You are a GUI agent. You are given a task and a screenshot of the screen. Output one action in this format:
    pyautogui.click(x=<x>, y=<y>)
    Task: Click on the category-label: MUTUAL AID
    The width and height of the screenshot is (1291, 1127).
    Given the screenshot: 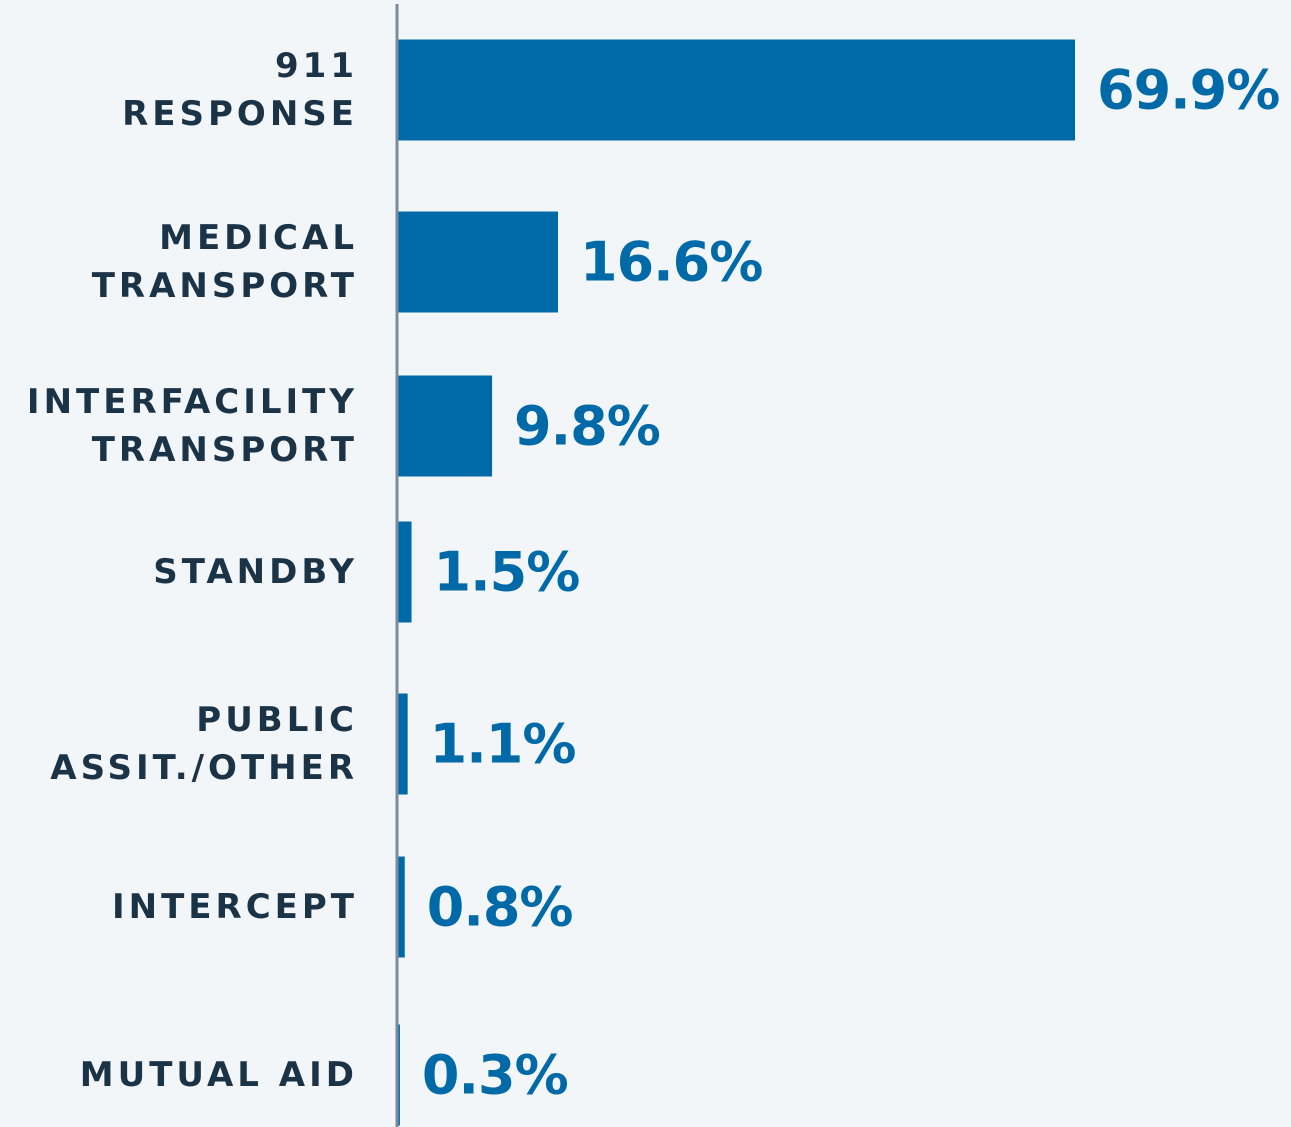 What is the action you would take?
    pyautogui.click(x=218, y=1075)
    